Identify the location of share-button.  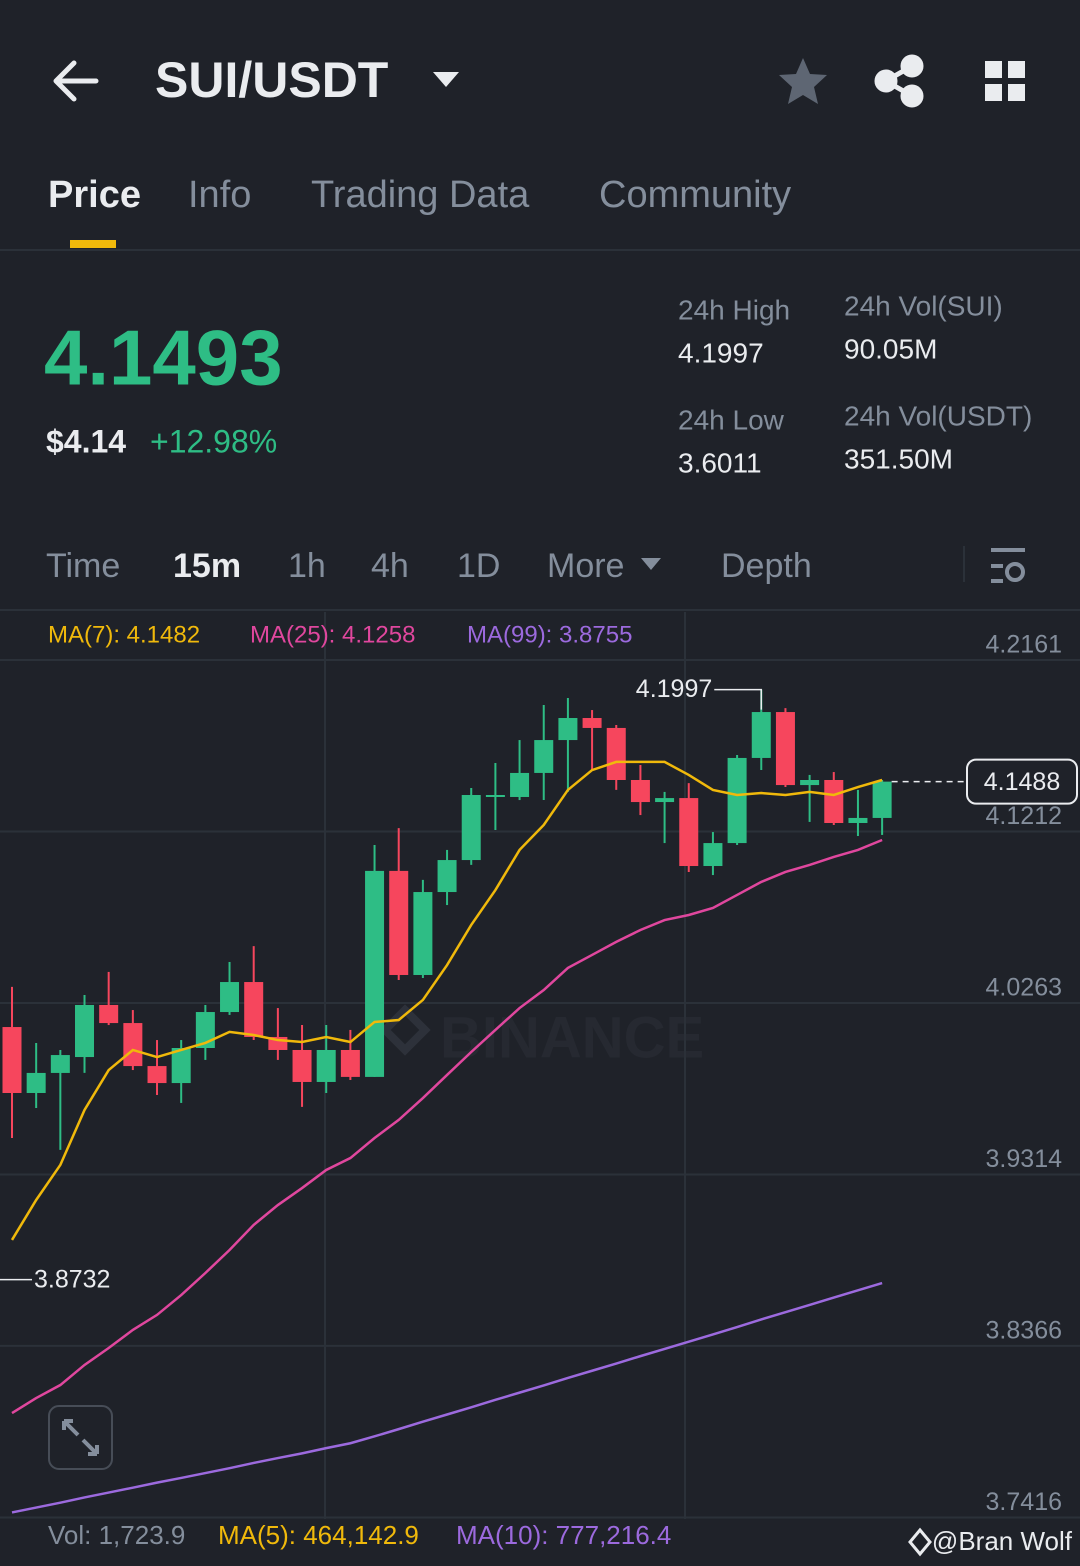
(899, 81).